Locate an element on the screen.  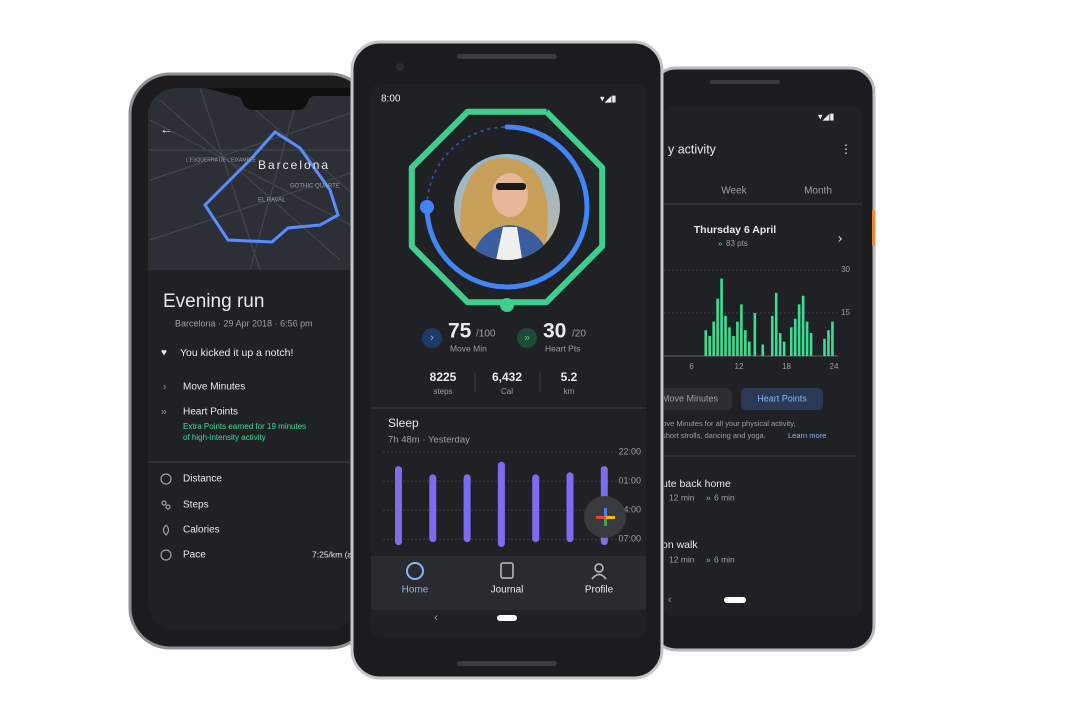
stat-value: 5.2 is located at coordinates (569, 377).